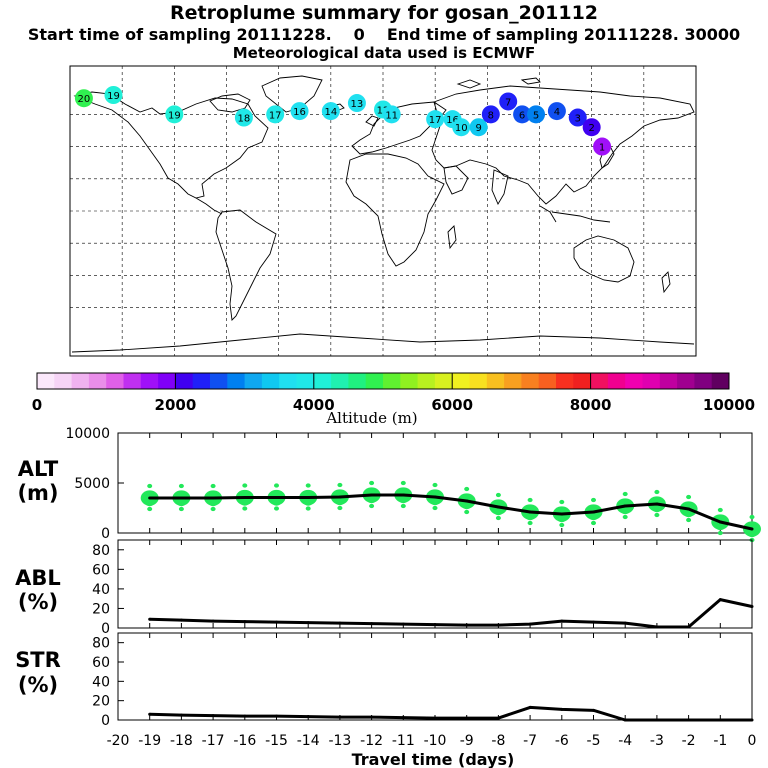 The height and width of the screenshot is (768, 768). I want to click on start-time-value: 0, so click(359, 34).